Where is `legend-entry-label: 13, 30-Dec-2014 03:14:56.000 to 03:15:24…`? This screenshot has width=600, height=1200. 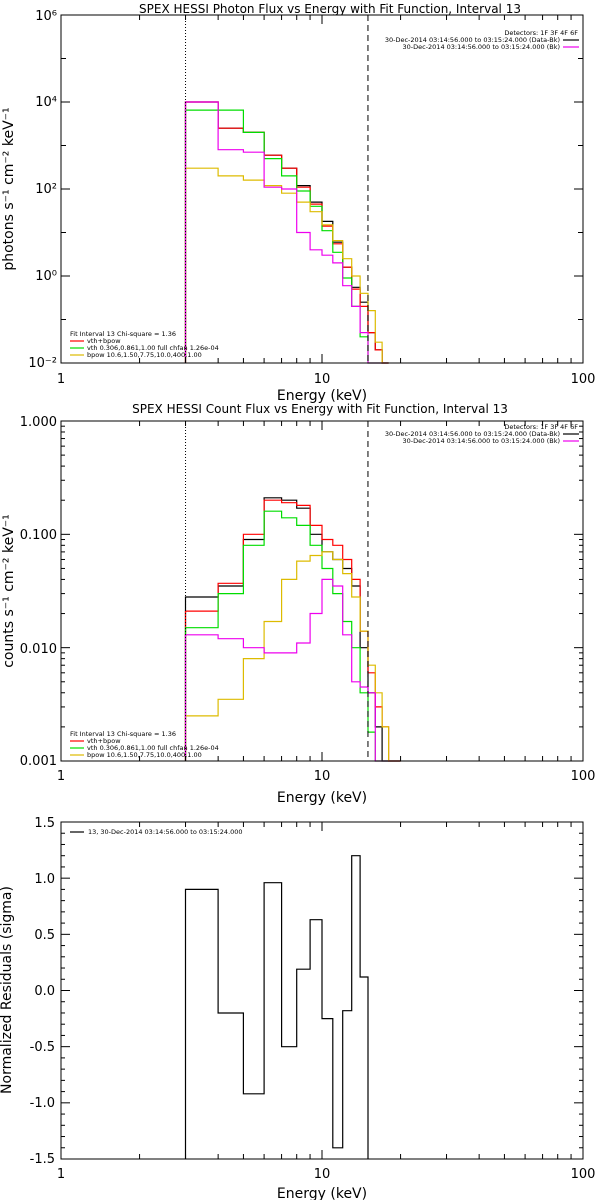
legend-entry-label: 13, 30-Dec-2014 03:14:56.000 to 03:15:24… is located at coordinates (165, 832).